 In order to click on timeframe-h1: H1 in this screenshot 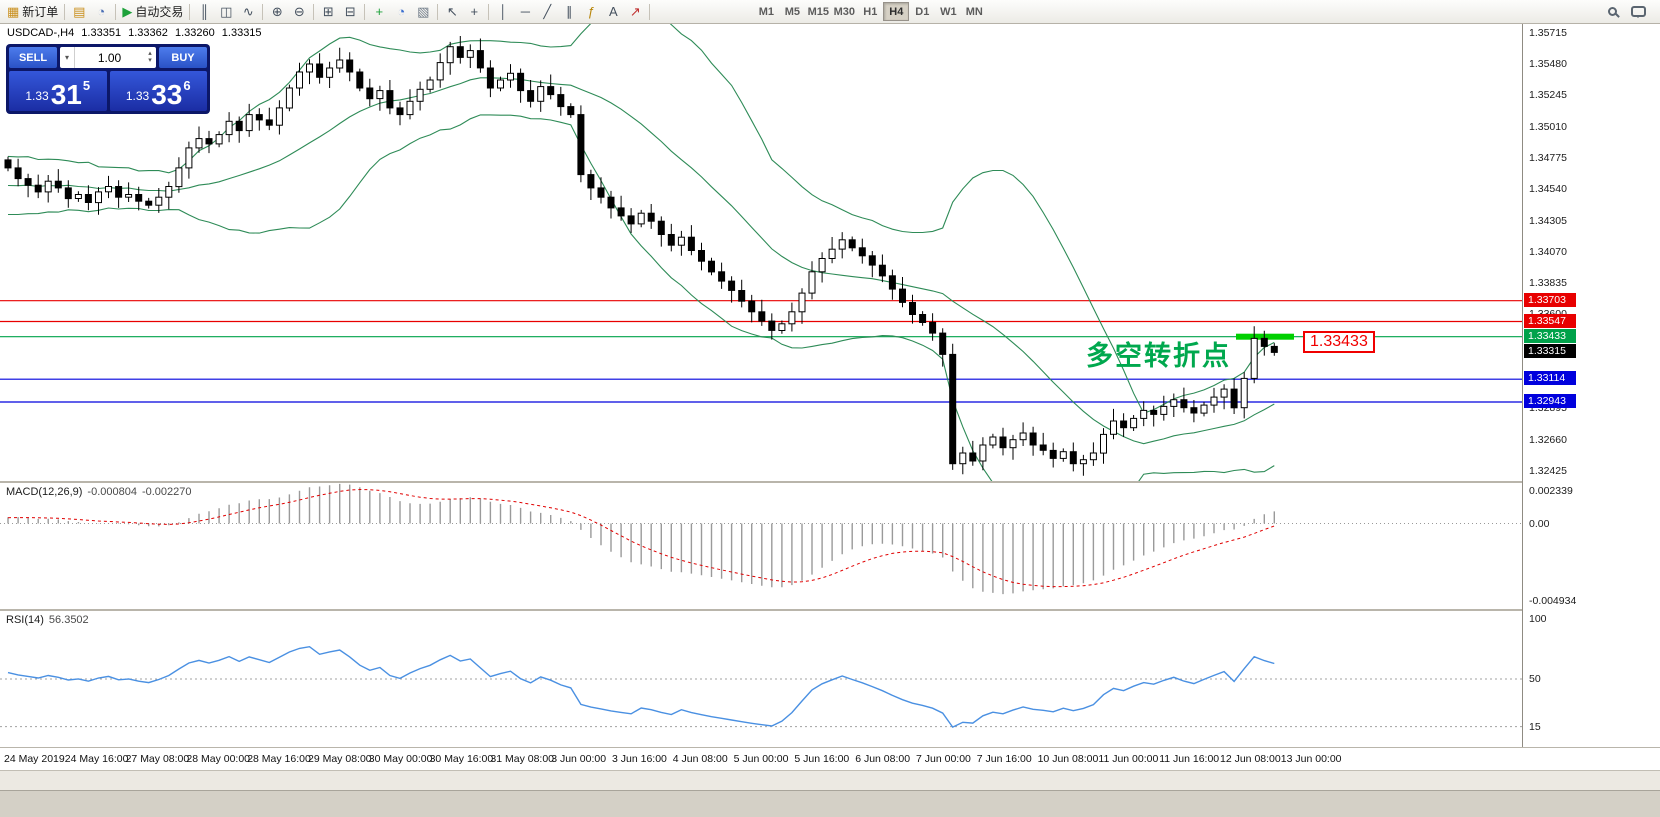, I will do `click(870, 11)`.